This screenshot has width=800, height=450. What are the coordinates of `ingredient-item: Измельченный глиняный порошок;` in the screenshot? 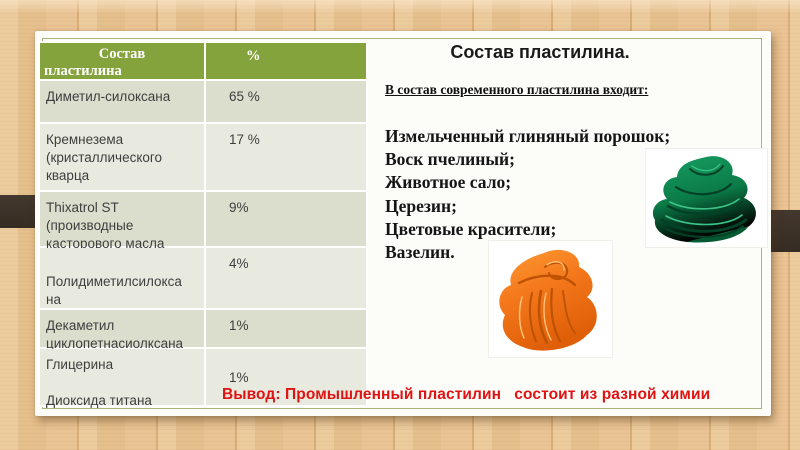 It's located at (528, 136).